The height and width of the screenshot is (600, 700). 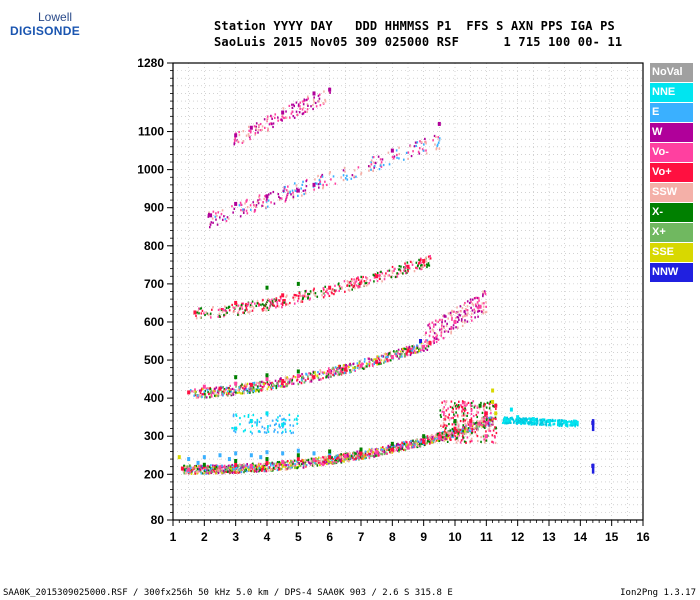 I want to click on x-tick-label: 5, so click(x=298, y=537).